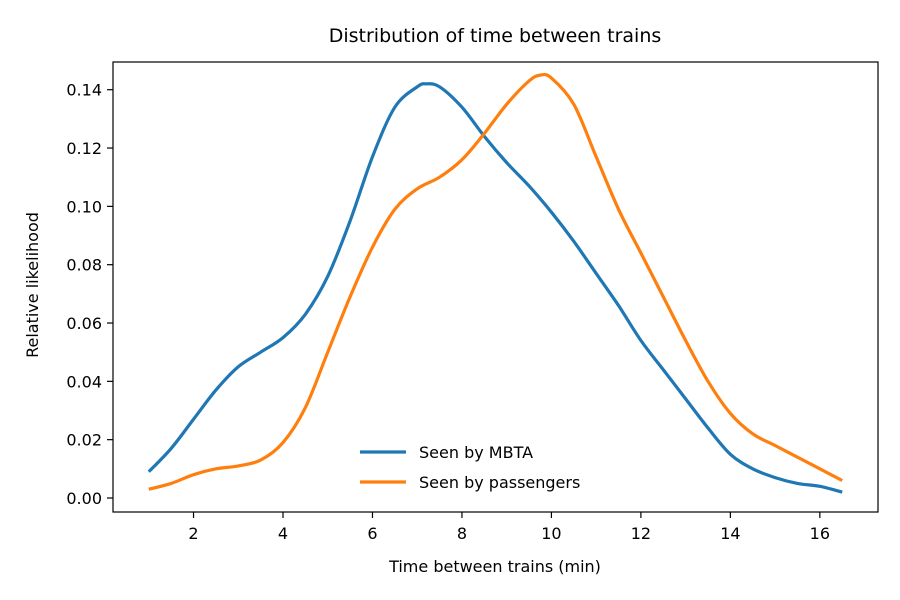  What do you see at coordinates (462, 533) in the screenshot?
I see `x-tick-label: 8` at bounding box center [462, 533].